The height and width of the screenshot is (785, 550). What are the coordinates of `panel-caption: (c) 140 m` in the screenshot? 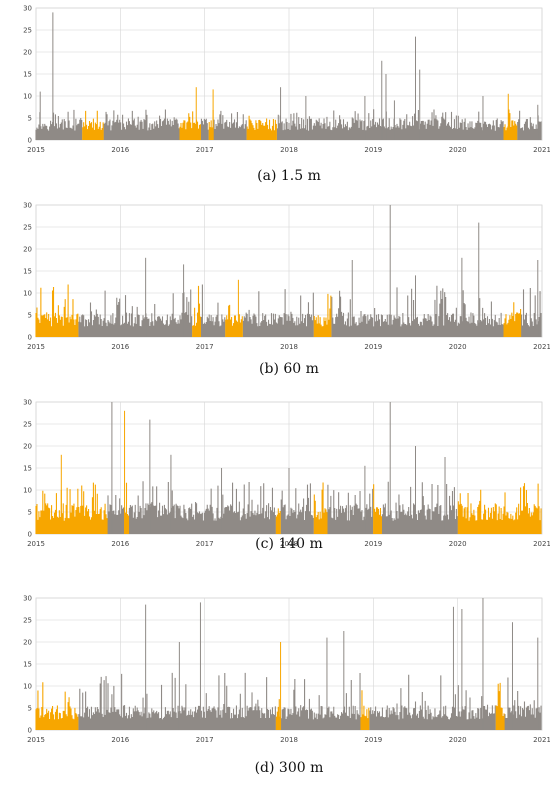 It's located at (289, 544).